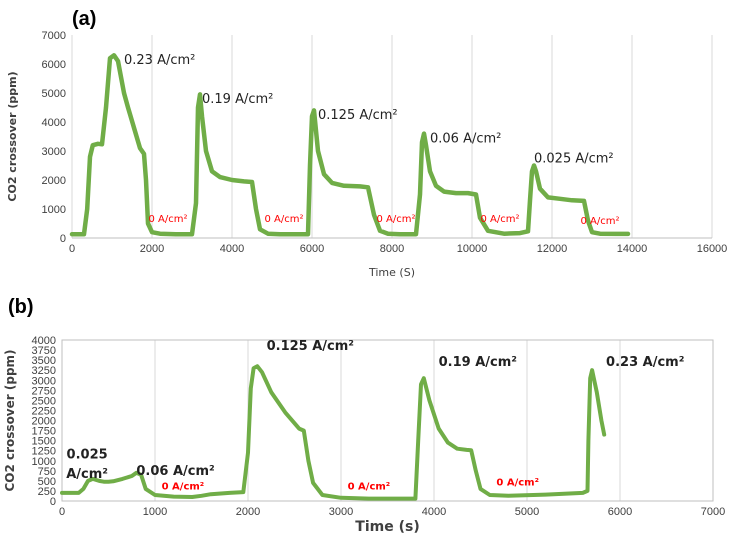 This screenshot has width=737, height=539. Describe the element at coordinates (155, 512) in the screenshot. I see `x-tick-label: 1000` at that location.